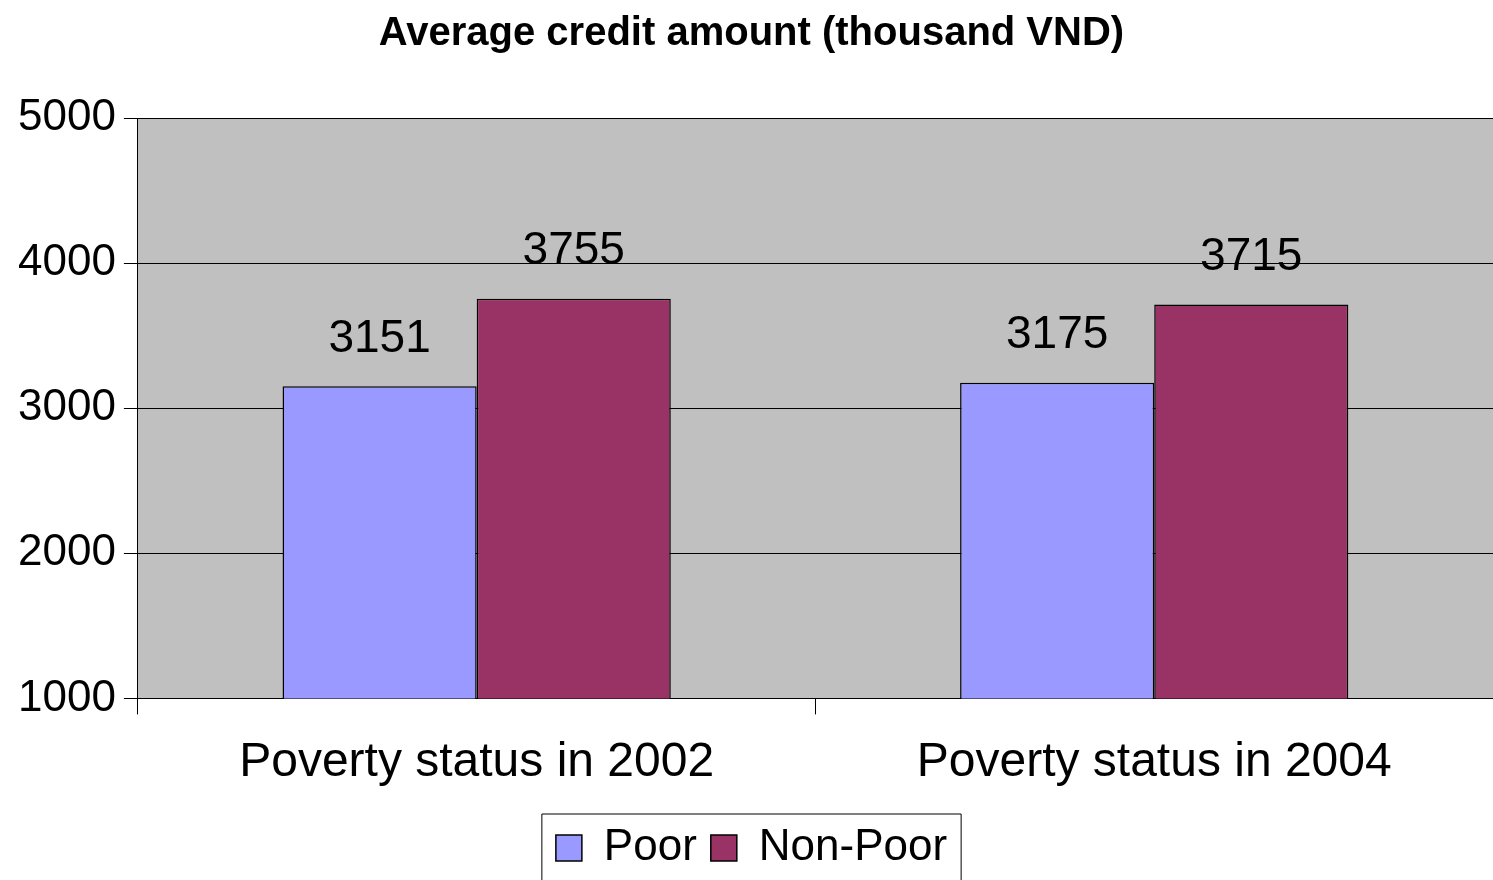  Describe the element at coordinates (1154, 760) in the screenshot. I see `x-tick-label: Poverty status in 2004` at that location.